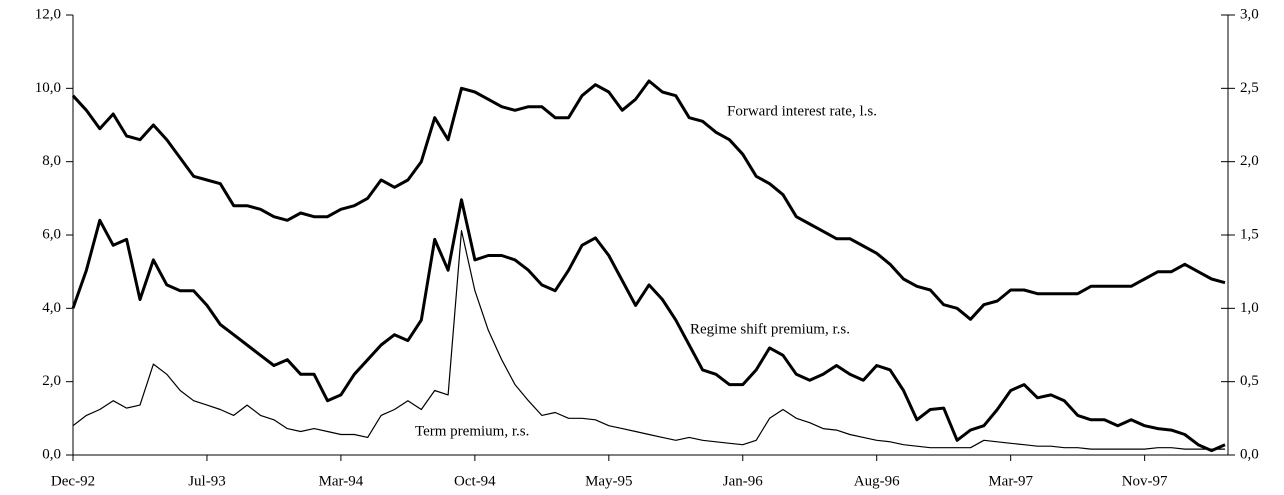 The width and height of the screenshot is (1284, 495). I want to click on y2-tick-label: 2,0, so click(1249, 161).